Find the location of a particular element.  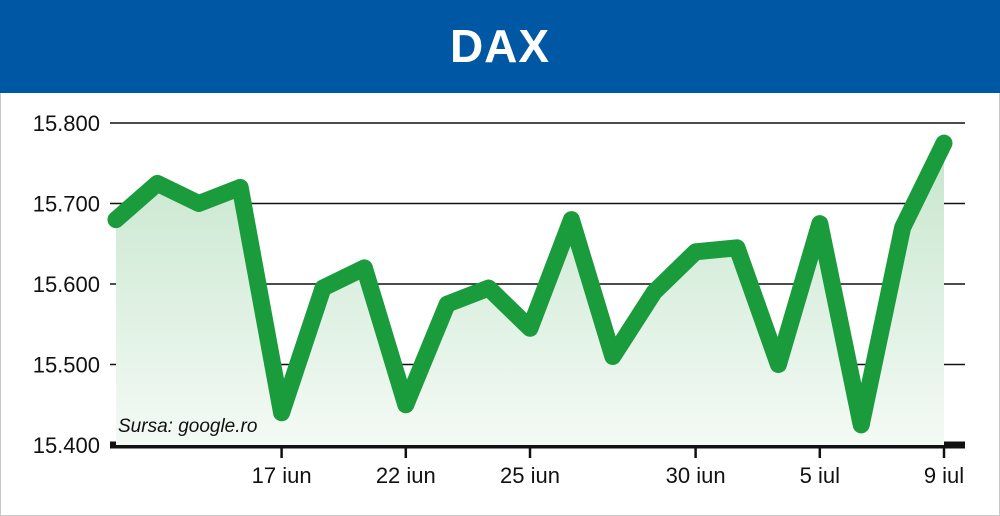

source-note: Sursa: google.ro is located at coordinates (187, 426).